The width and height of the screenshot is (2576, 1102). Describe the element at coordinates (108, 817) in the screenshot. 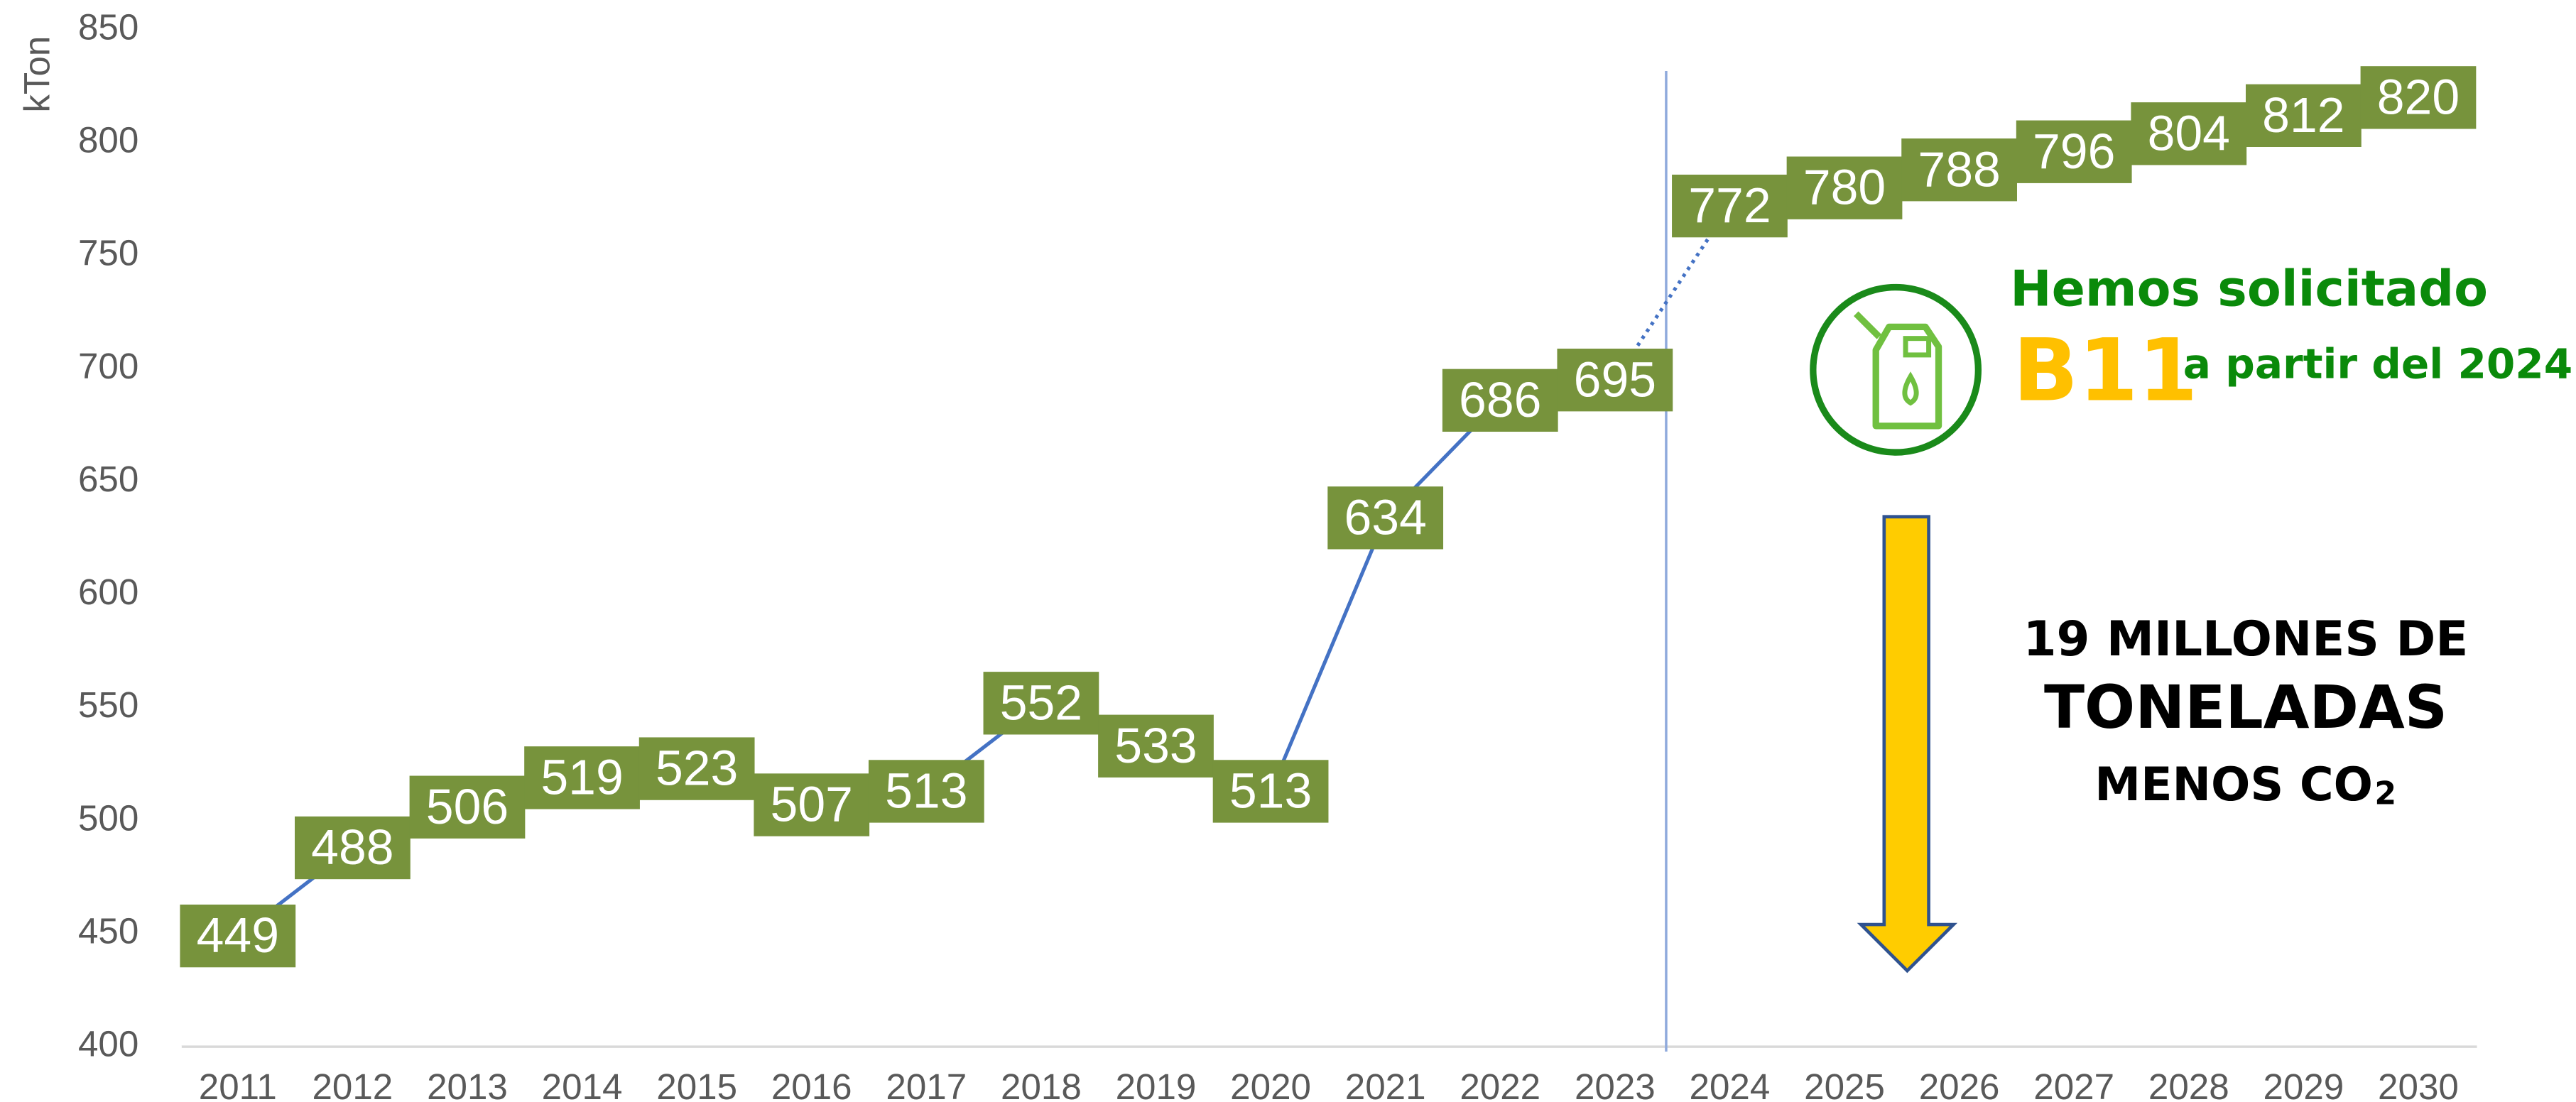

I see `y-tick-label: 500` at that location.